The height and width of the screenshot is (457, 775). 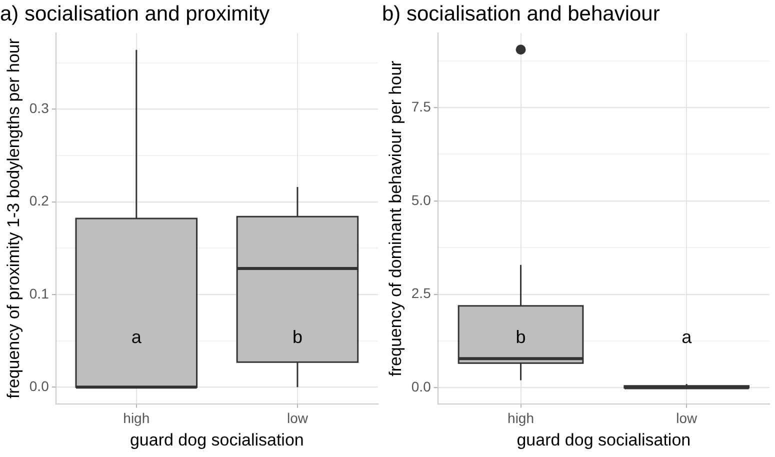 What do you see at coordinates (521, 14) in the screenshot?
I see `chart-title: b) socialisation and behaviour` at bounding box center [521, 14].